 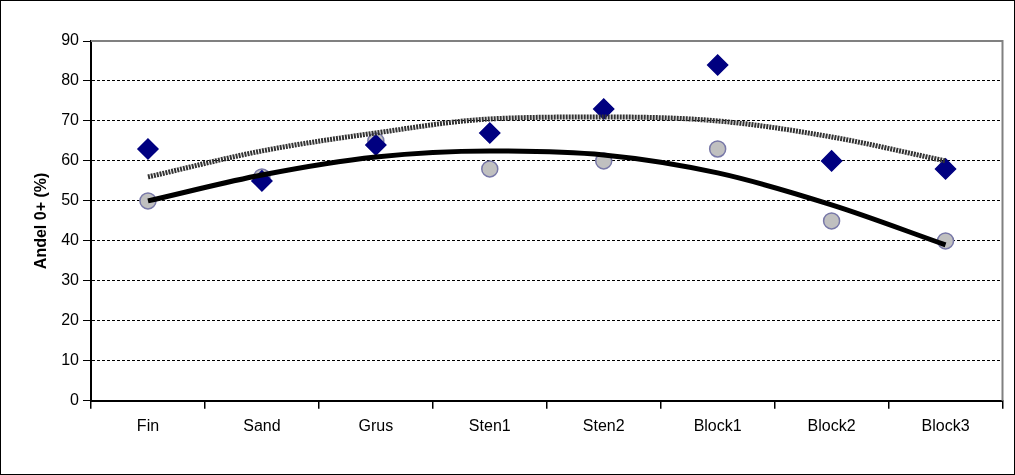 What do you see at coordinates (70, 40) in the screenshot?
I see `y-tick-label: 90` at bounding box center [70, 40].